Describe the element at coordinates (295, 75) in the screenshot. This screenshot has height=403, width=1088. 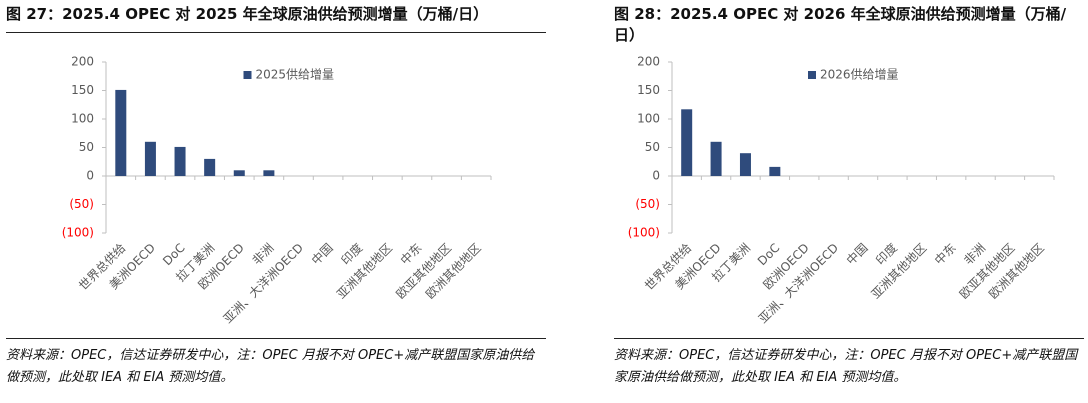
I see `legend-label: 2025供给增量` at that location.